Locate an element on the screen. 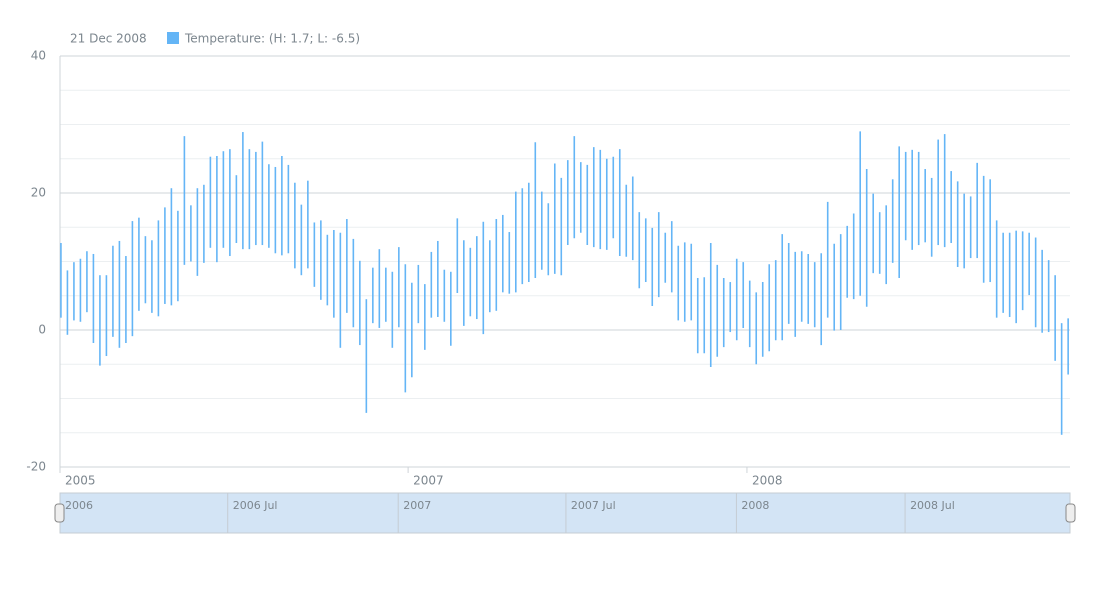 This screenshot has height=593, width=1100. legend-swatch is located at coordinates (173, 38).